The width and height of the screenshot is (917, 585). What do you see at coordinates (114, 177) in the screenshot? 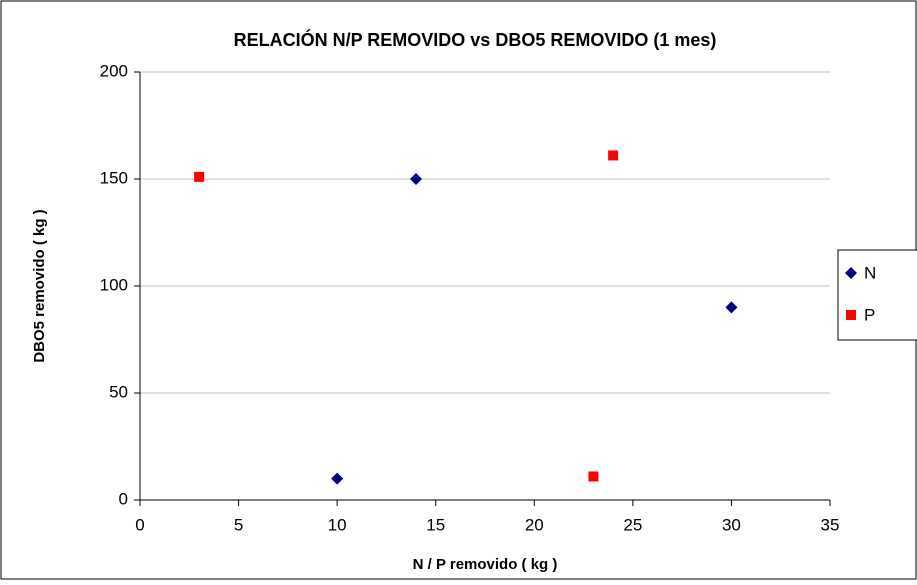
I see `y-tick-label: 150` at bounding box center [114, 177].